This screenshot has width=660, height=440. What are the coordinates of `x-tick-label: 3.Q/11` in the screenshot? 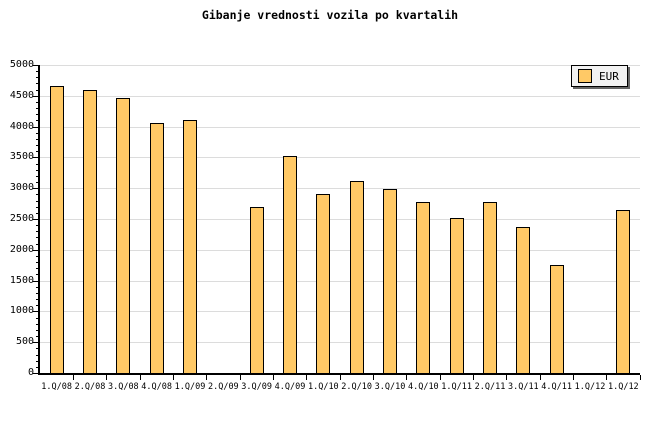 It's located at (523, 387).